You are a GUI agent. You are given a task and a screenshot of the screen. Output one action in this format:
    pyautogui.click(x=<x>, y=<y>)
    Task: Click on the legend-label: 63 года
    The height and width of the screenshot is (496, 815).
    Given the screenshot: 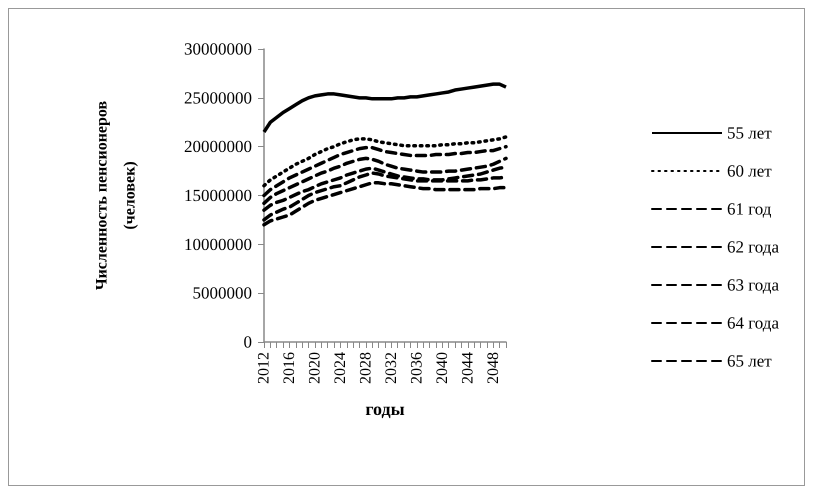 What is the action you would take?
    pyautogui.click(x=753, y=285)
    